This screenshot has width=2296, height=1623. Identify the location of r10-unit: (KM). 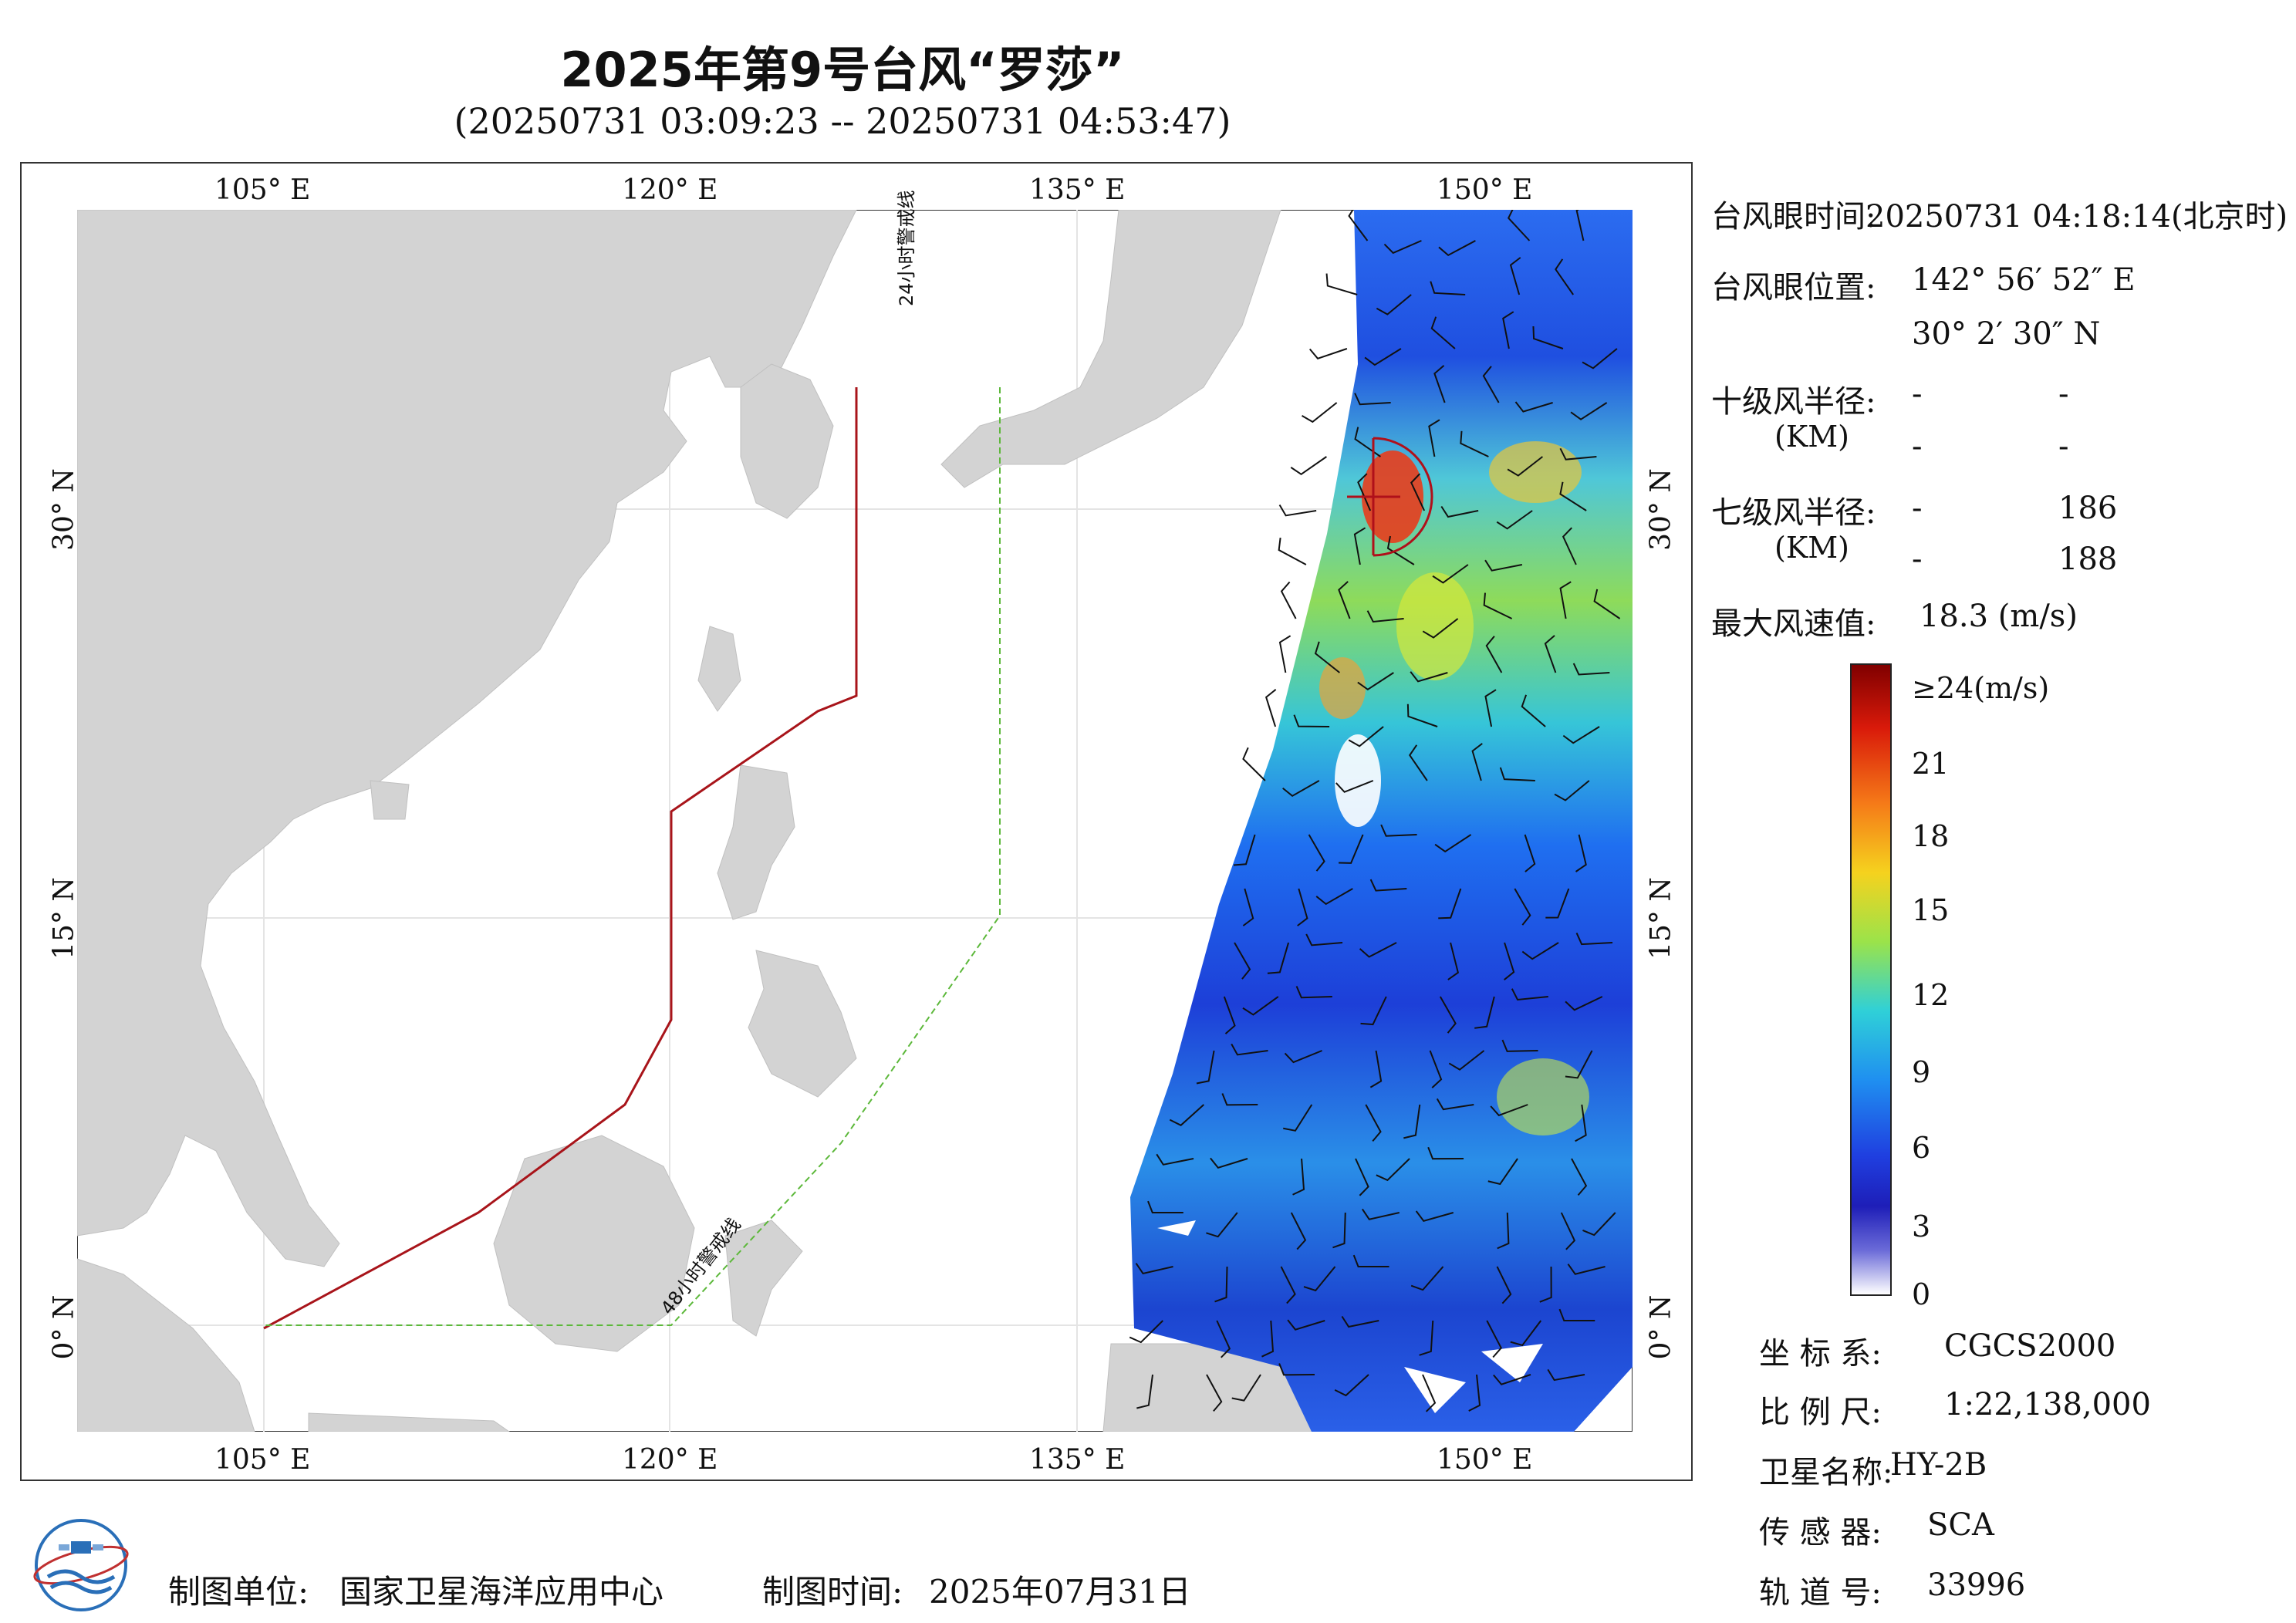
(1811, 437).